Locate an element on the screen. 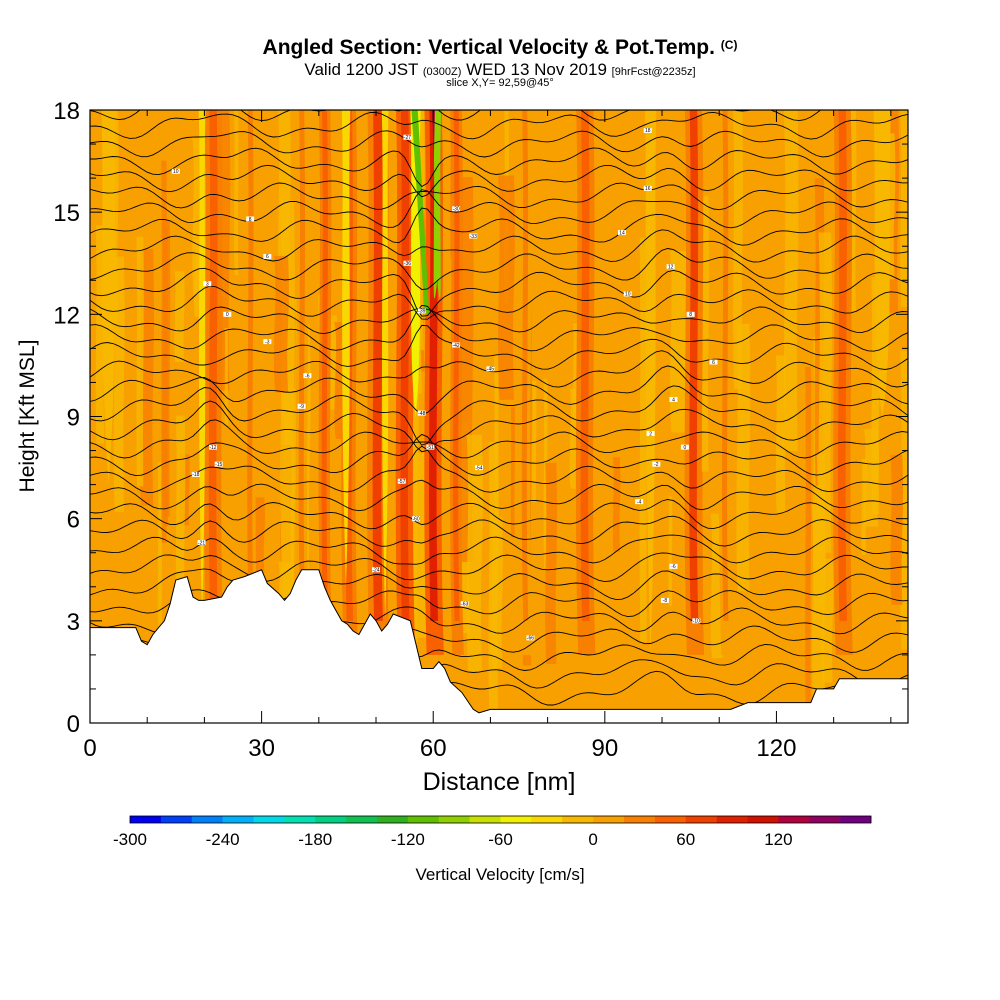 Image resolution: width=1000 pixels, height=1000 pixels. x-tick-label: 60 is located at coordinates (433, 748).